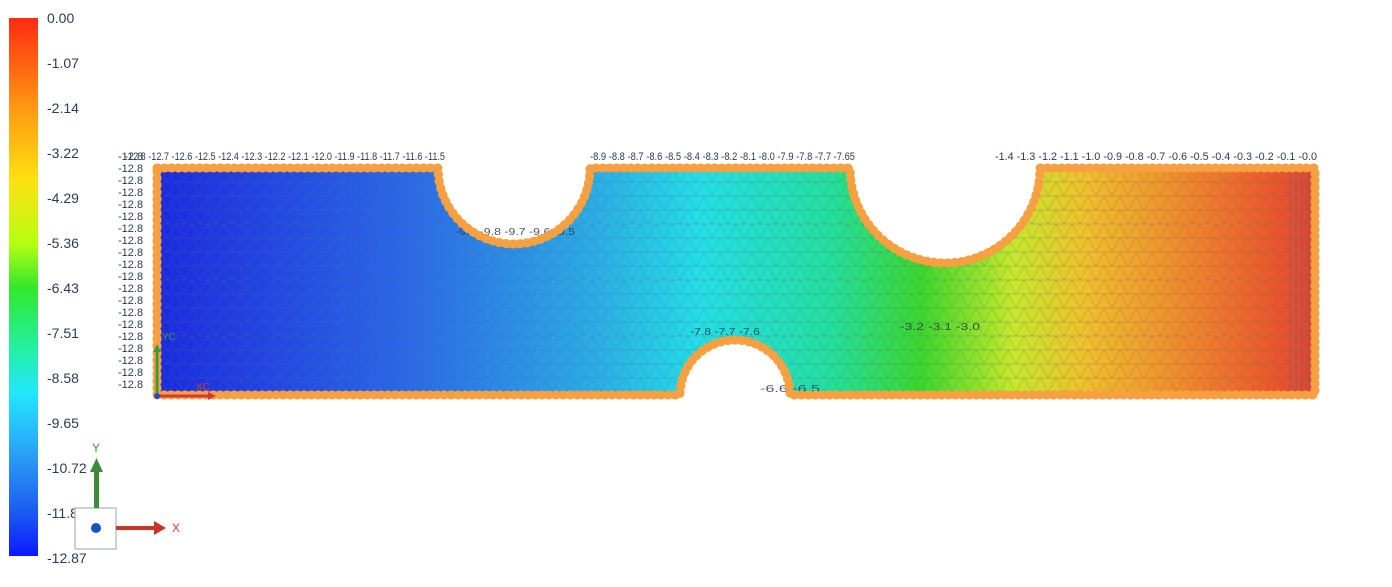 The image size is (1392, 587). What do you see at coordinates (96, 528) in the screenshot?
I see `z-axis-dot-icon` at bounding box center [96, 528].